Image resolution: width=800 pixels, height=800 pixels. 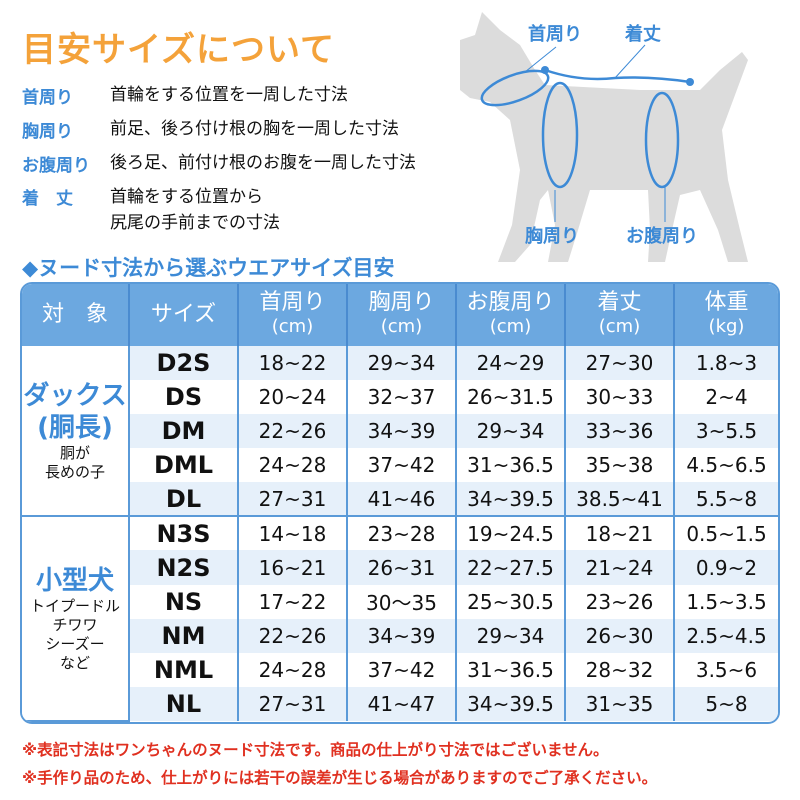 What do you see at coordinates (184, 601) in the screenshot?
I see `size-cell: NS` at bounding box center [184, 601].